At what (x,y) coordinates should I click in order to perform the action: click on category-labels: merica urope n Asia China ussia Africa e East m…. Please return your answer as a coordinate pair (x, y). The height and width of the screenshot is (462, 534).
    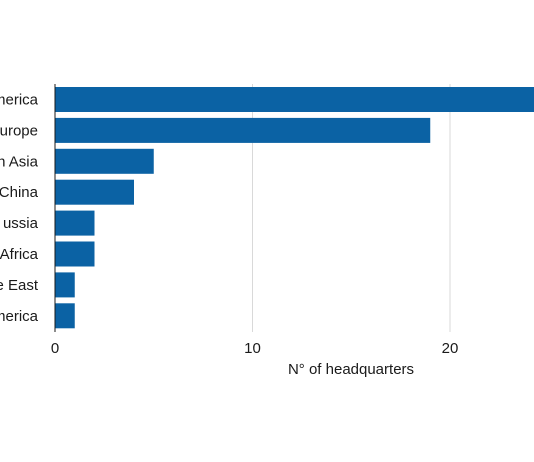
    Looking at the image, I should click on (19, 208).